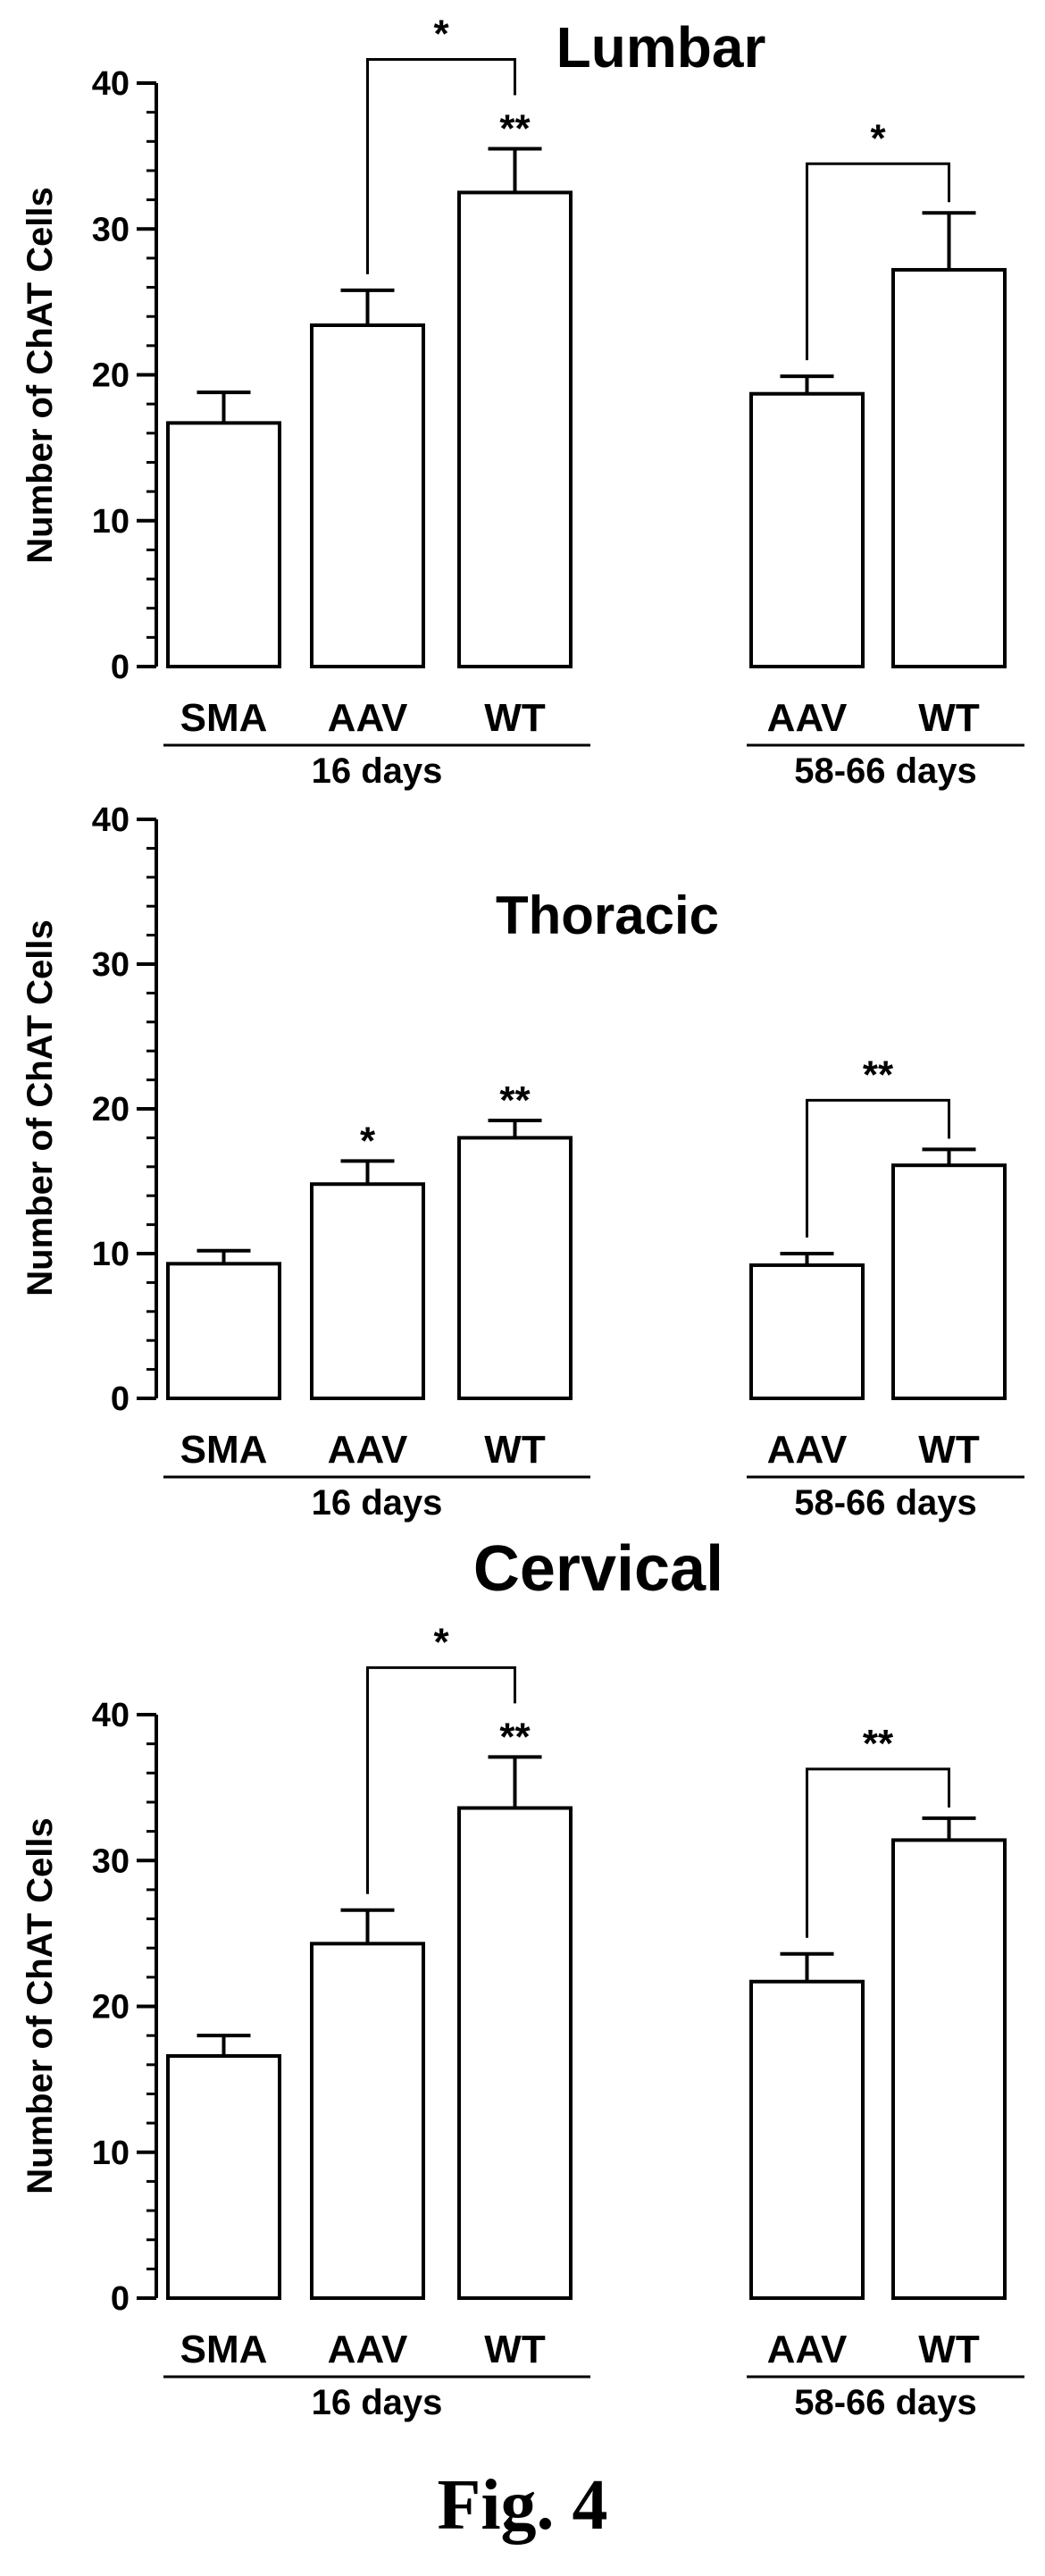  Describe the element at coordinates (598, 1569) in the screenshot. I see `chart-title: Cervical` at that location.